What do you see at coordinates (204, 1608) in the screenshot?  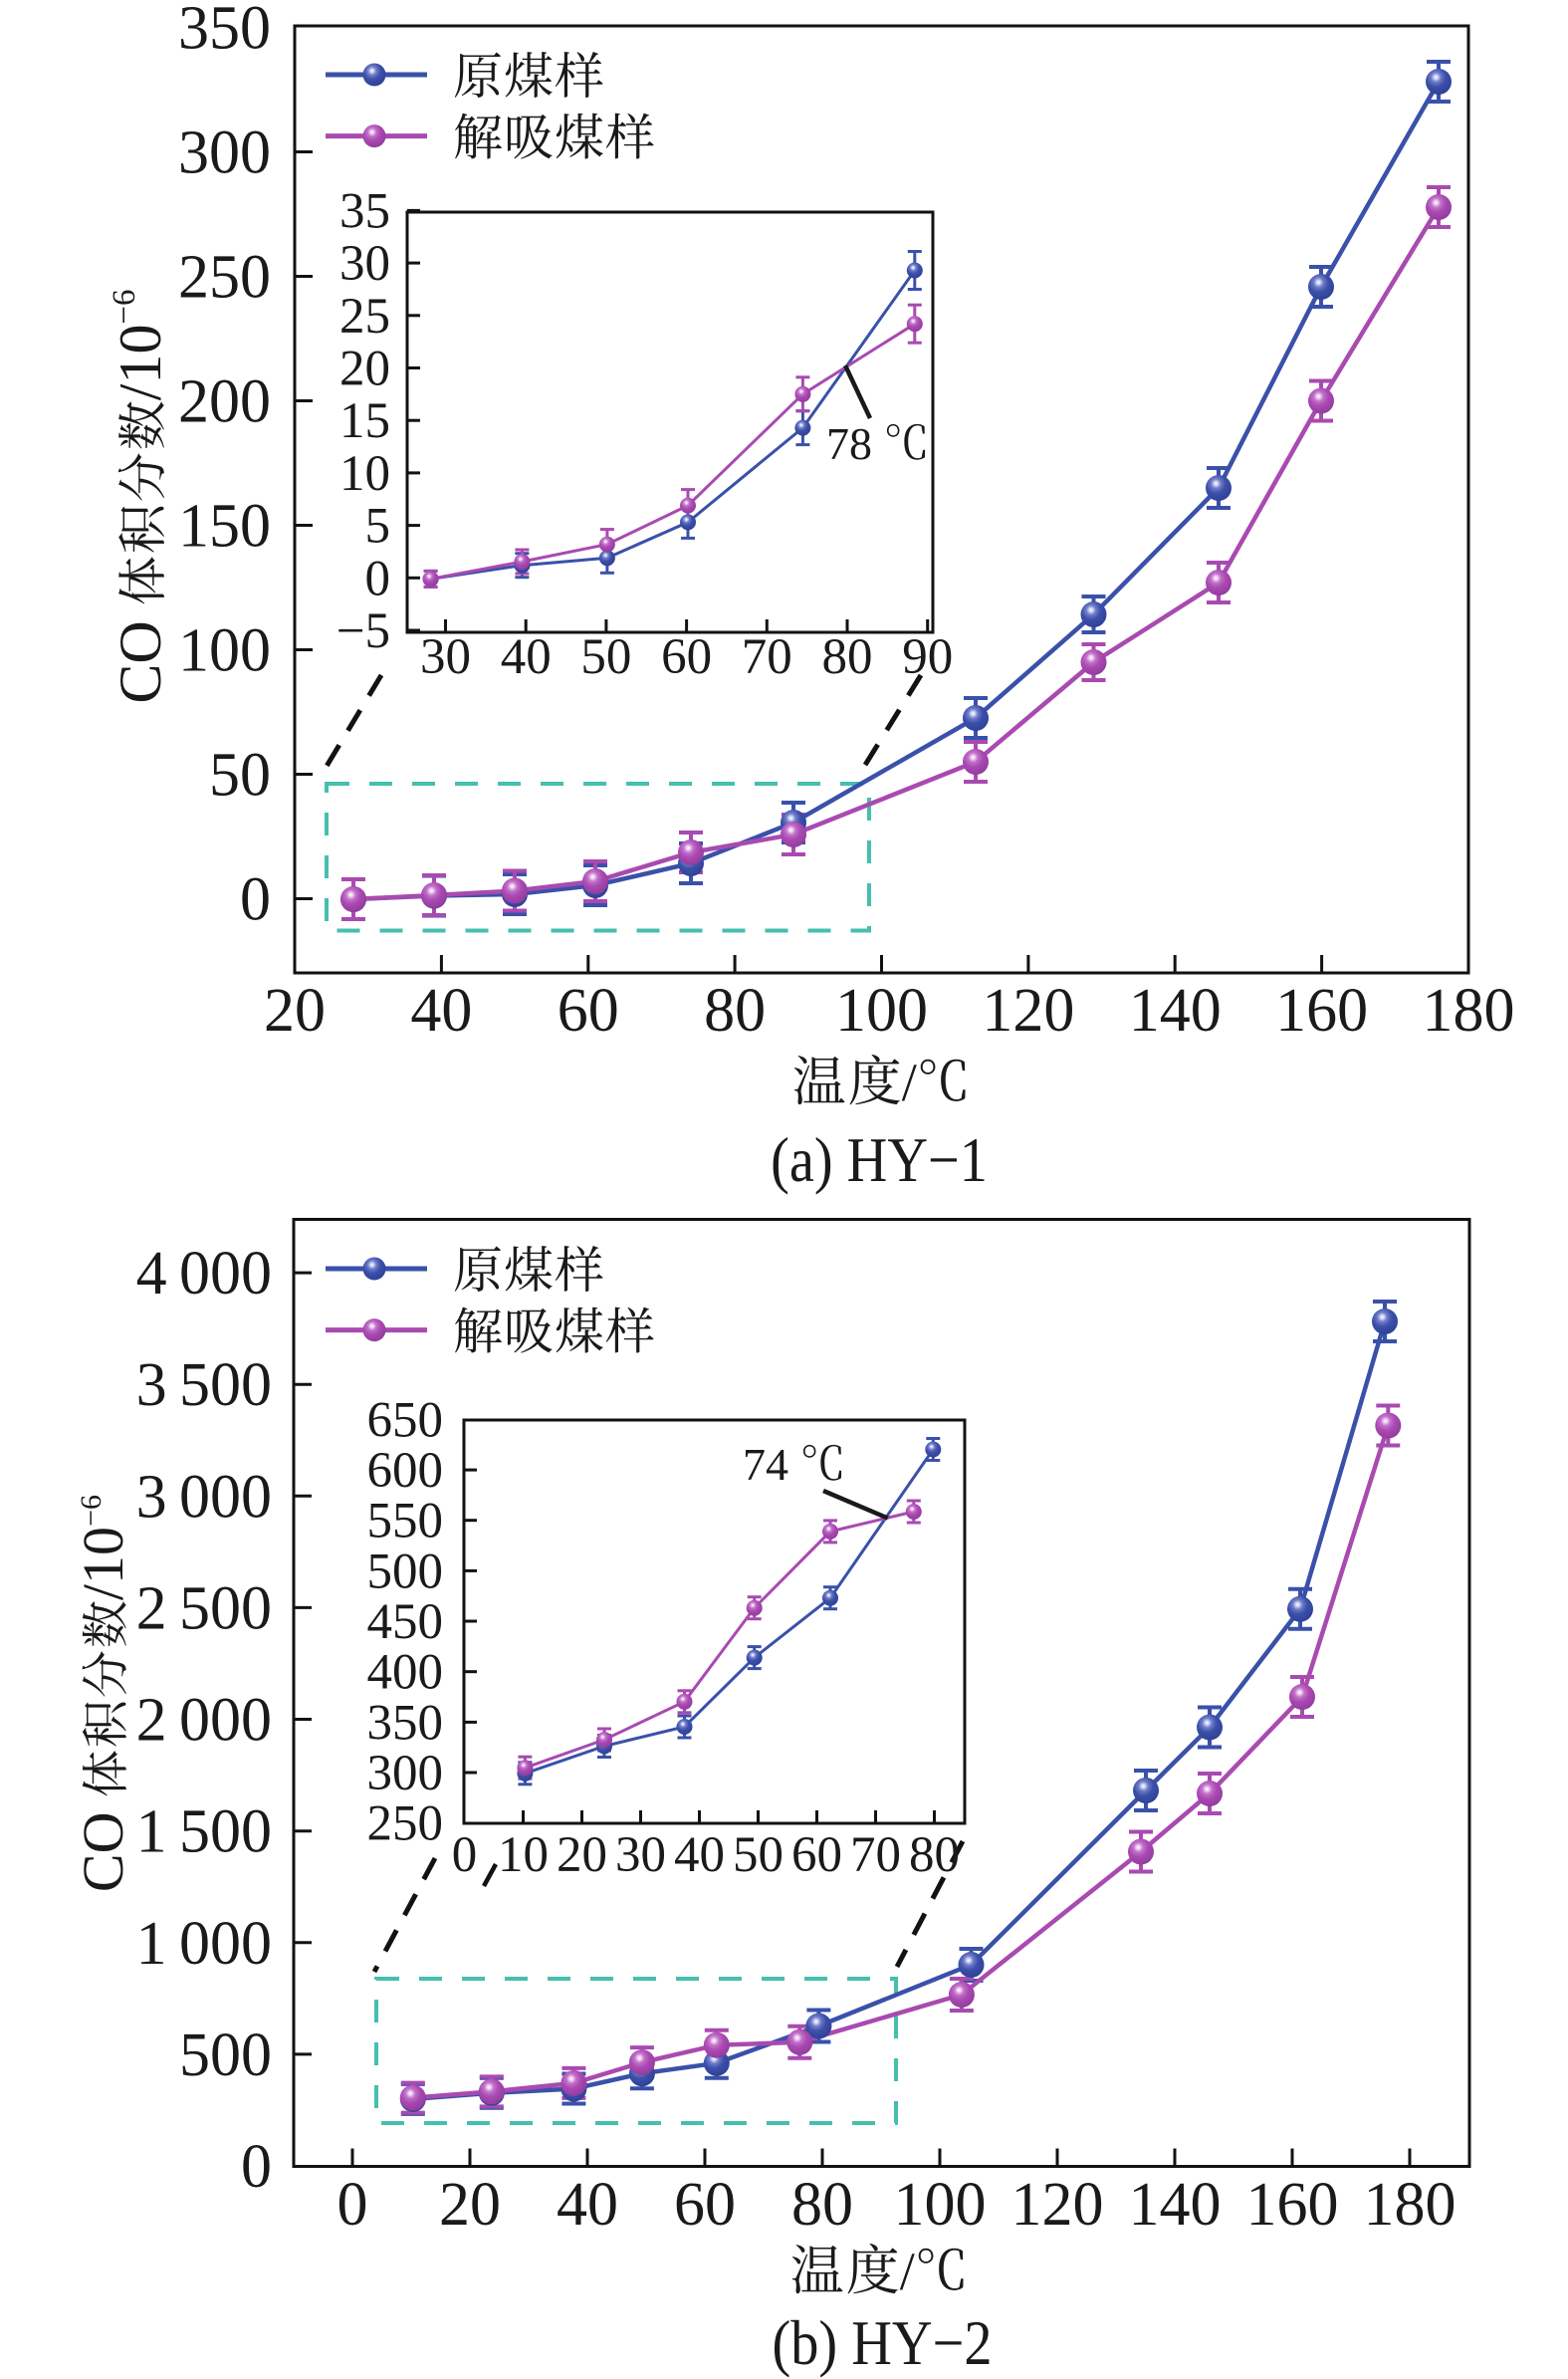 I see `svg-text: 2 500` at bounding box center [204, 1608].